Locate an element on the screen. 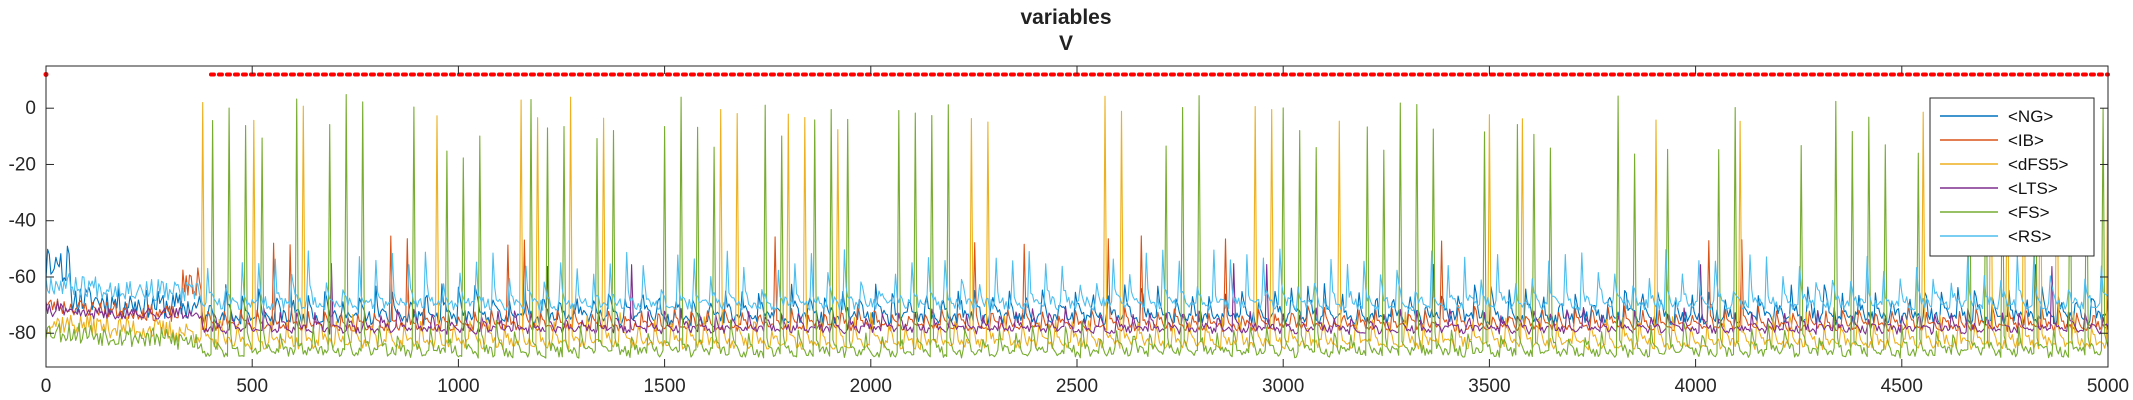 Image resolution: width=2133 pixels, height=400 pixels. x-tick-label: 500 is located at coordinates (252, 386).